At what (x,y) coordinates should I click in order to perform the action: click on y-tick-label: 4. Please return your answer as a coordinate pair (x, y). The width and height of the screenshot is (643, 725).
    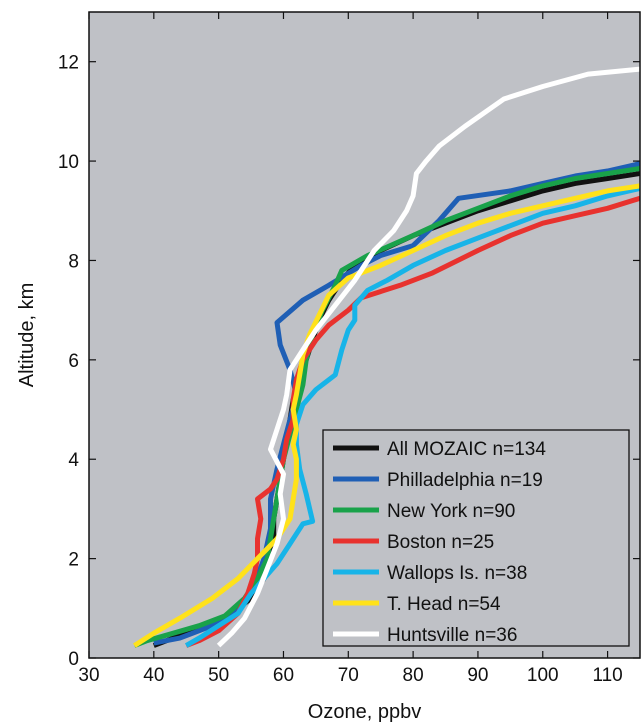
    Looking at the image, I should click on (73, 460).